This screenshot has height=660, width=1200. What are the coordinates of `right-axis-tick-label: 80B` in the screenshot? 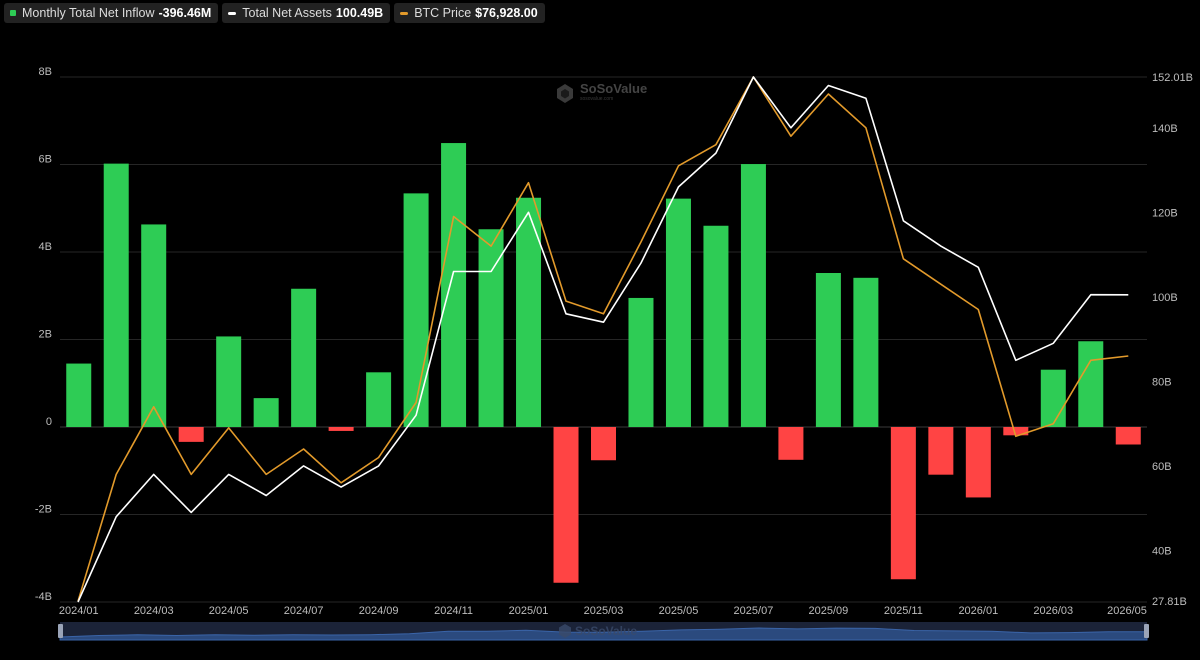 It's located at (1162, 382).